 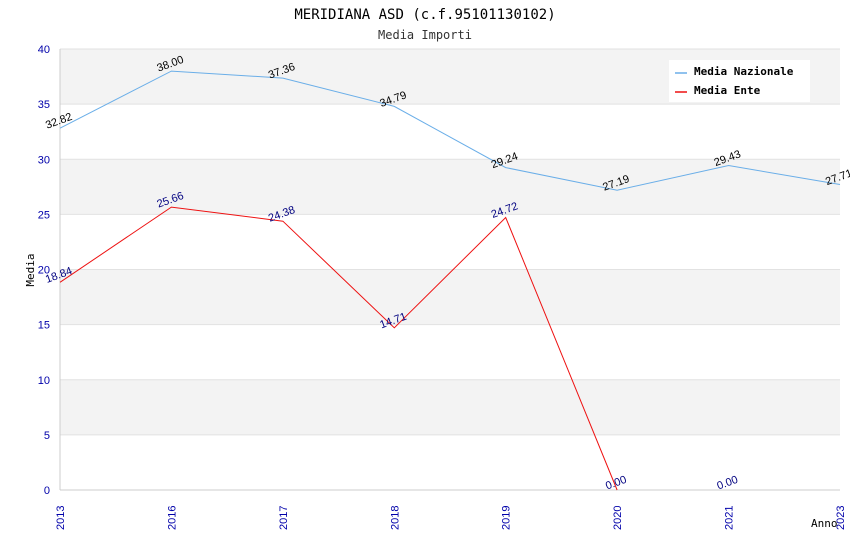 What do you see at coordinates (44, 105) in the screenshot?
I see `y-tick-label: 35` at bounding box center [44, 105].